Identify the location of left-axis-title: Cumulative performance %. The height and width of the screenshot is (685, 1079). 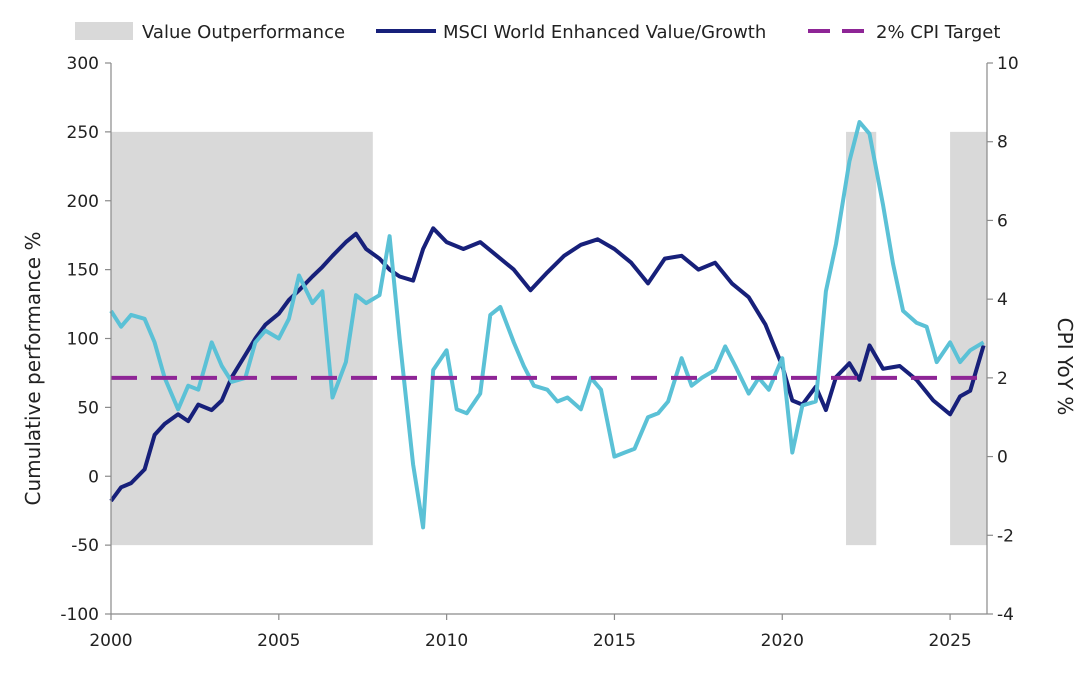
(33, 369).